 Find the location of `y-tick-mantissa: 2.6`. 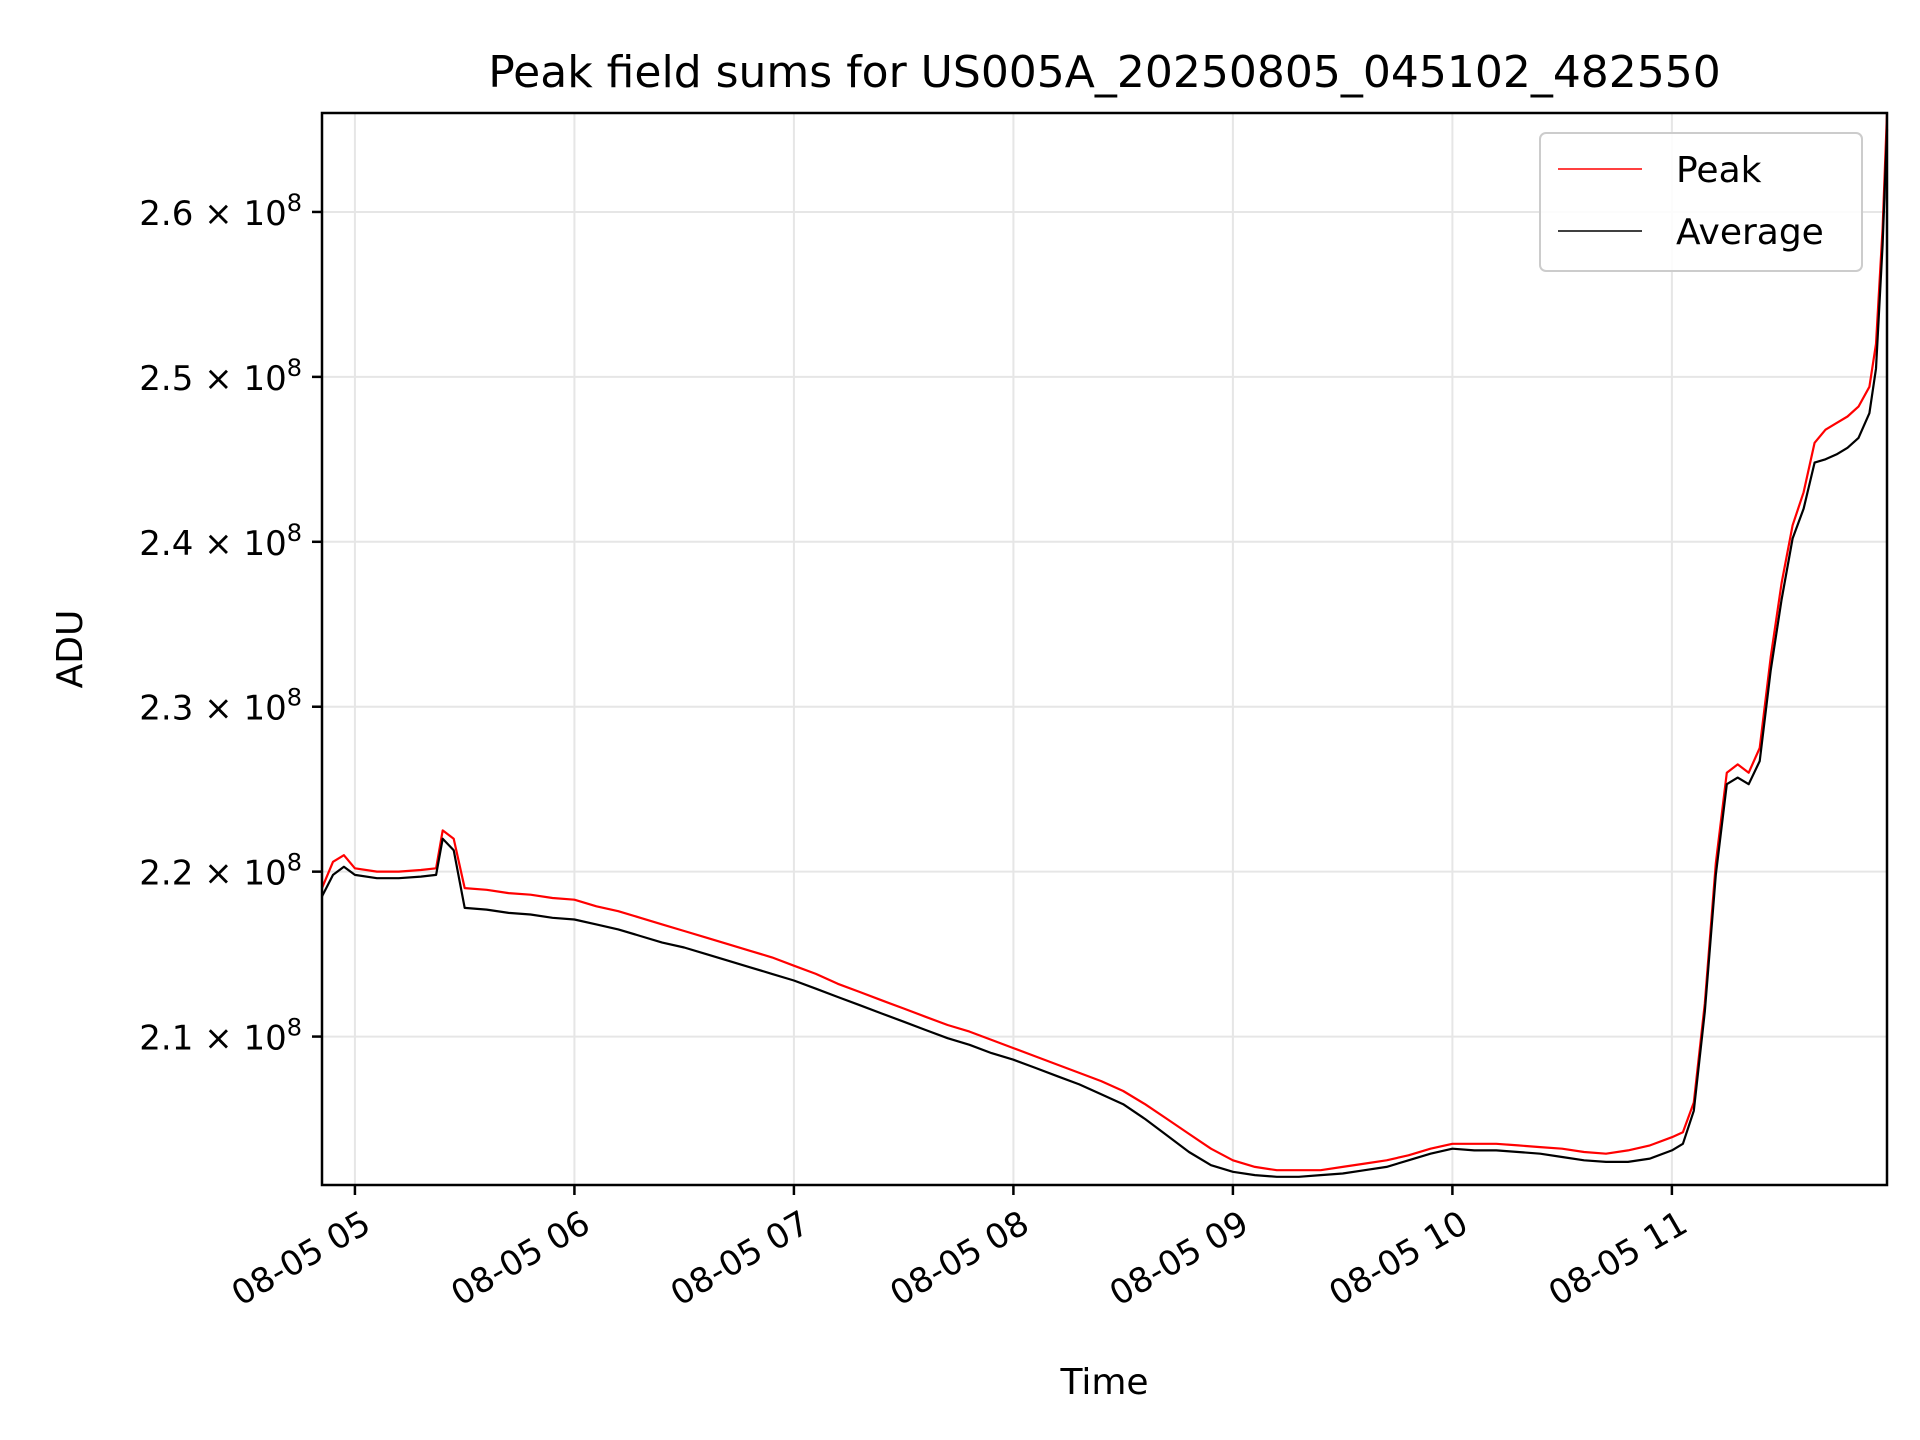

y-tick-mantissa: 2.6 is located at coordinates (166, 214).